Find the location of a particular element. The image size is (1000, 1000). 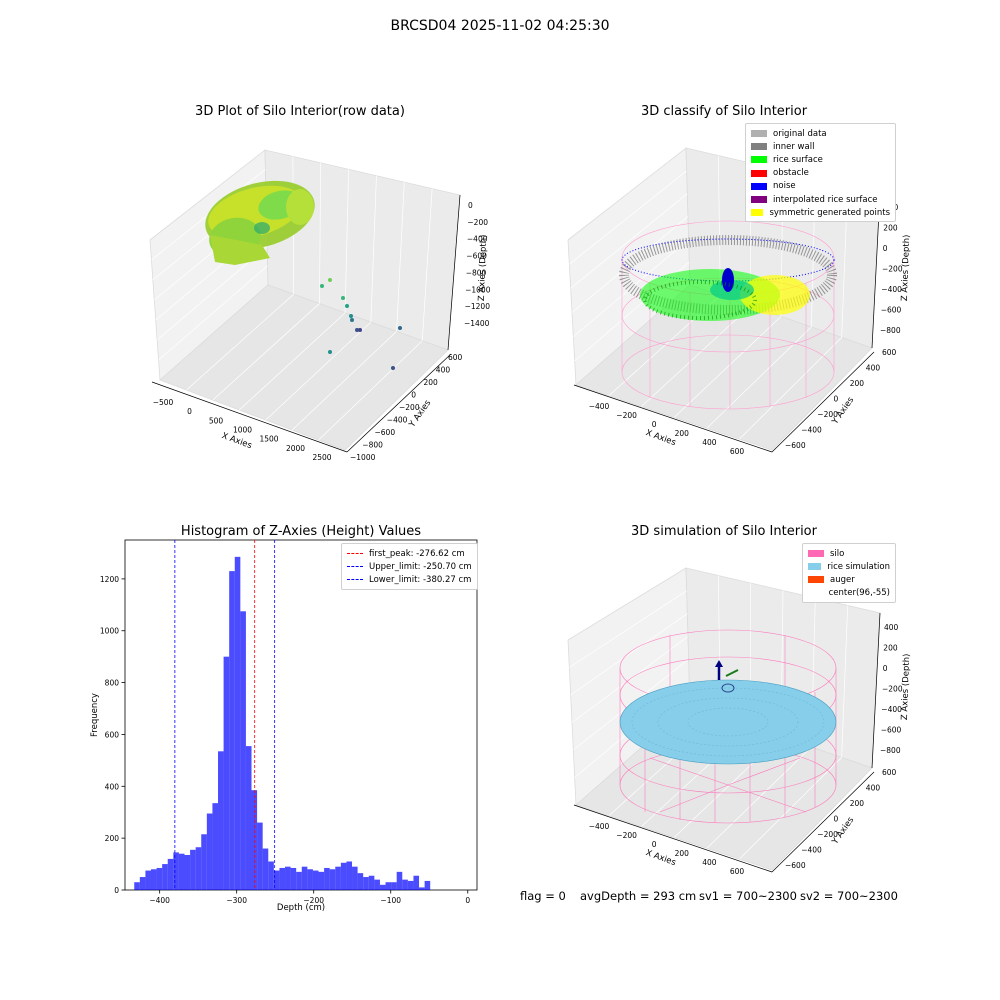

raw-y-tick-label: −600 is located at coordinates (385, 432).